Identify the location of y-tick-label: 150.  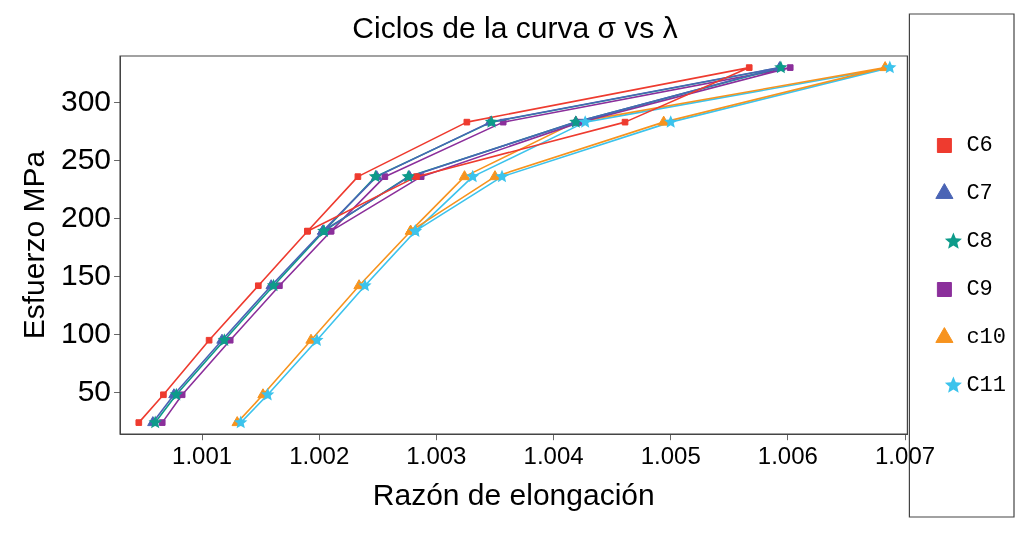
(86, 274).